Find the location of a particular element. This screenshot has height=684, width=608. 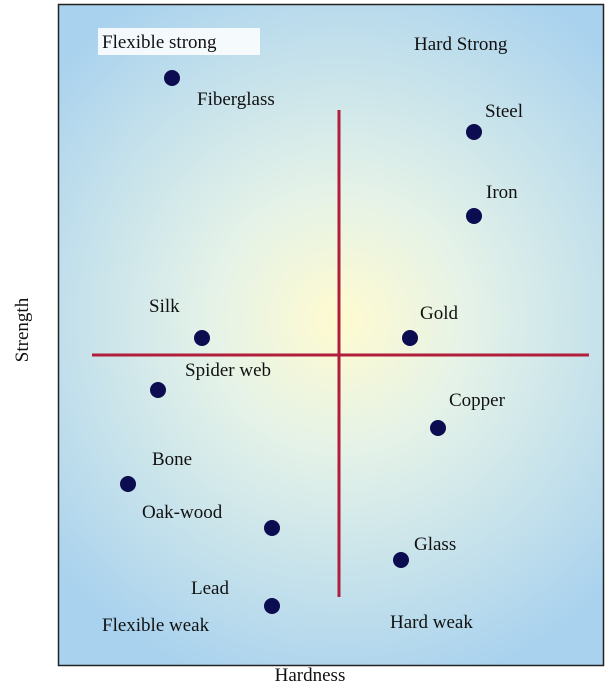

material-label: Glass is located at coordinates (435, 544).